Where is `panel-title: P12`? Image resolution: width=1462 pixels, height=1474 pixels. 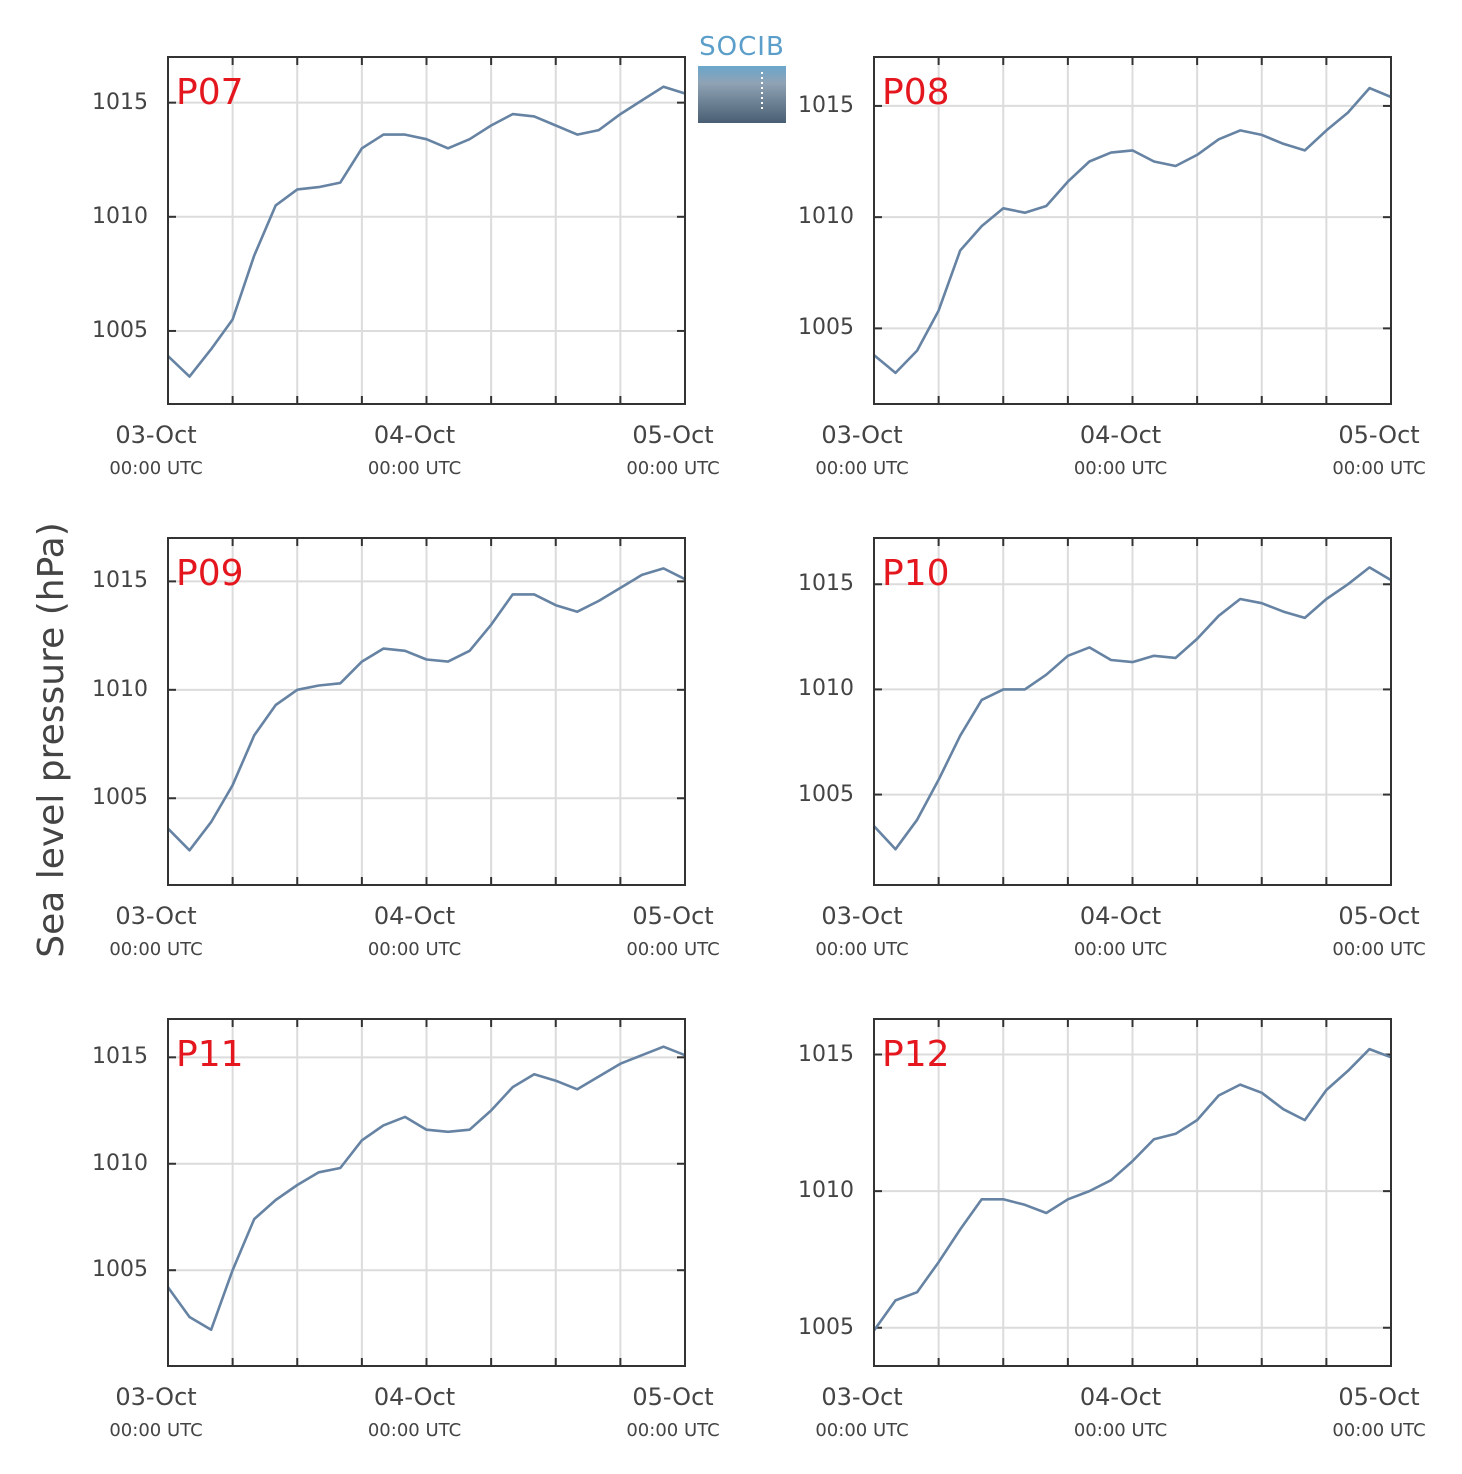
panel-title: P12 is located at coordinates (916, 1054).